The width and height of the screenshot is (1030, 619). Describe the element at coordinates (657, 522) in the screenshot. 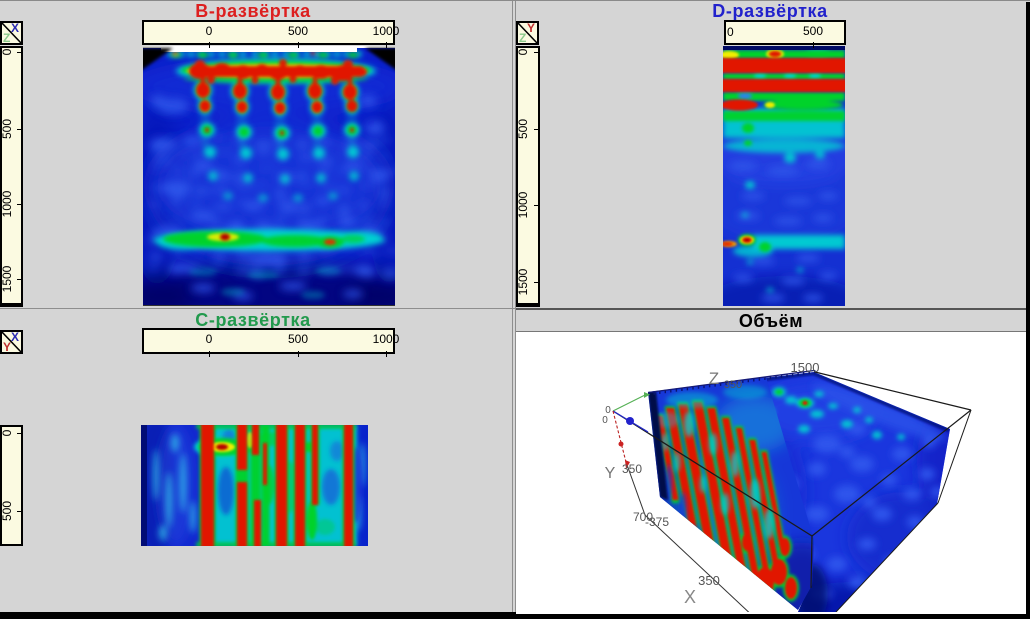

I see `svg-text: -375` at that location.